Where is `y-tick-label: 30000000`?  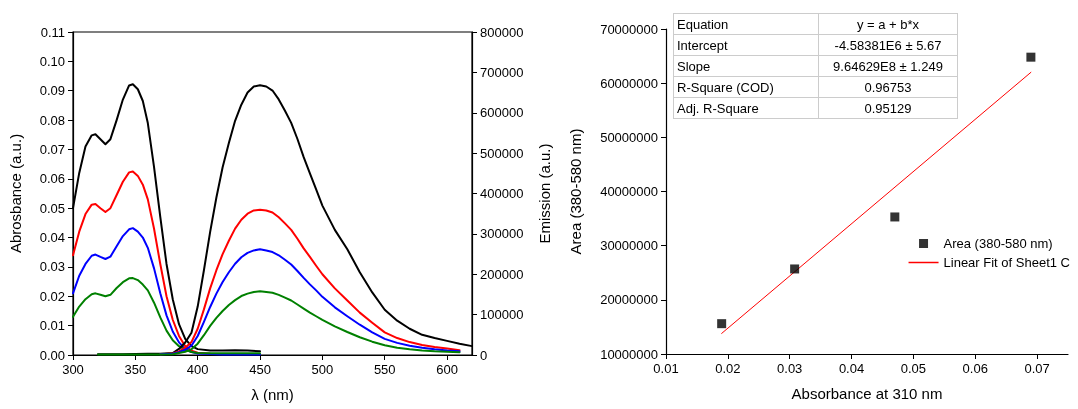 y-tick-label: 30000000 is located at coordinates (629, 246).